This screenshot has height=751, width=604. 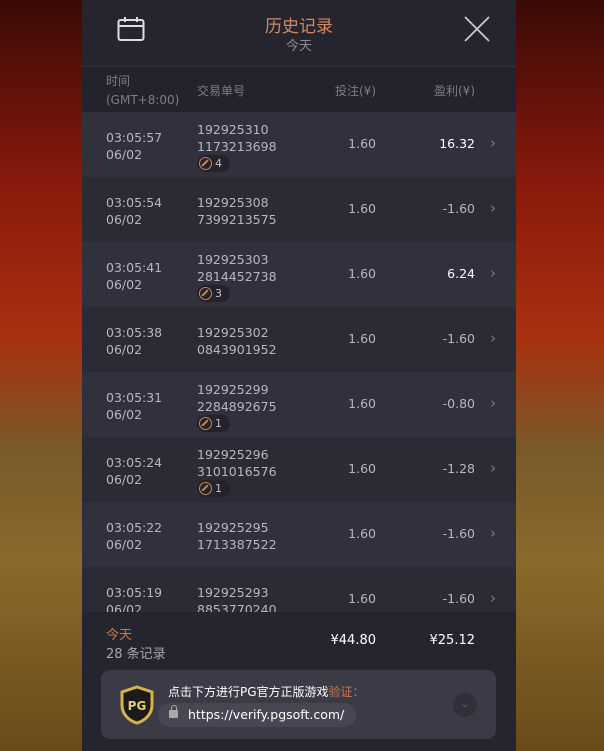 I want to click on svg-text: PG, so click(x=137, y=706).